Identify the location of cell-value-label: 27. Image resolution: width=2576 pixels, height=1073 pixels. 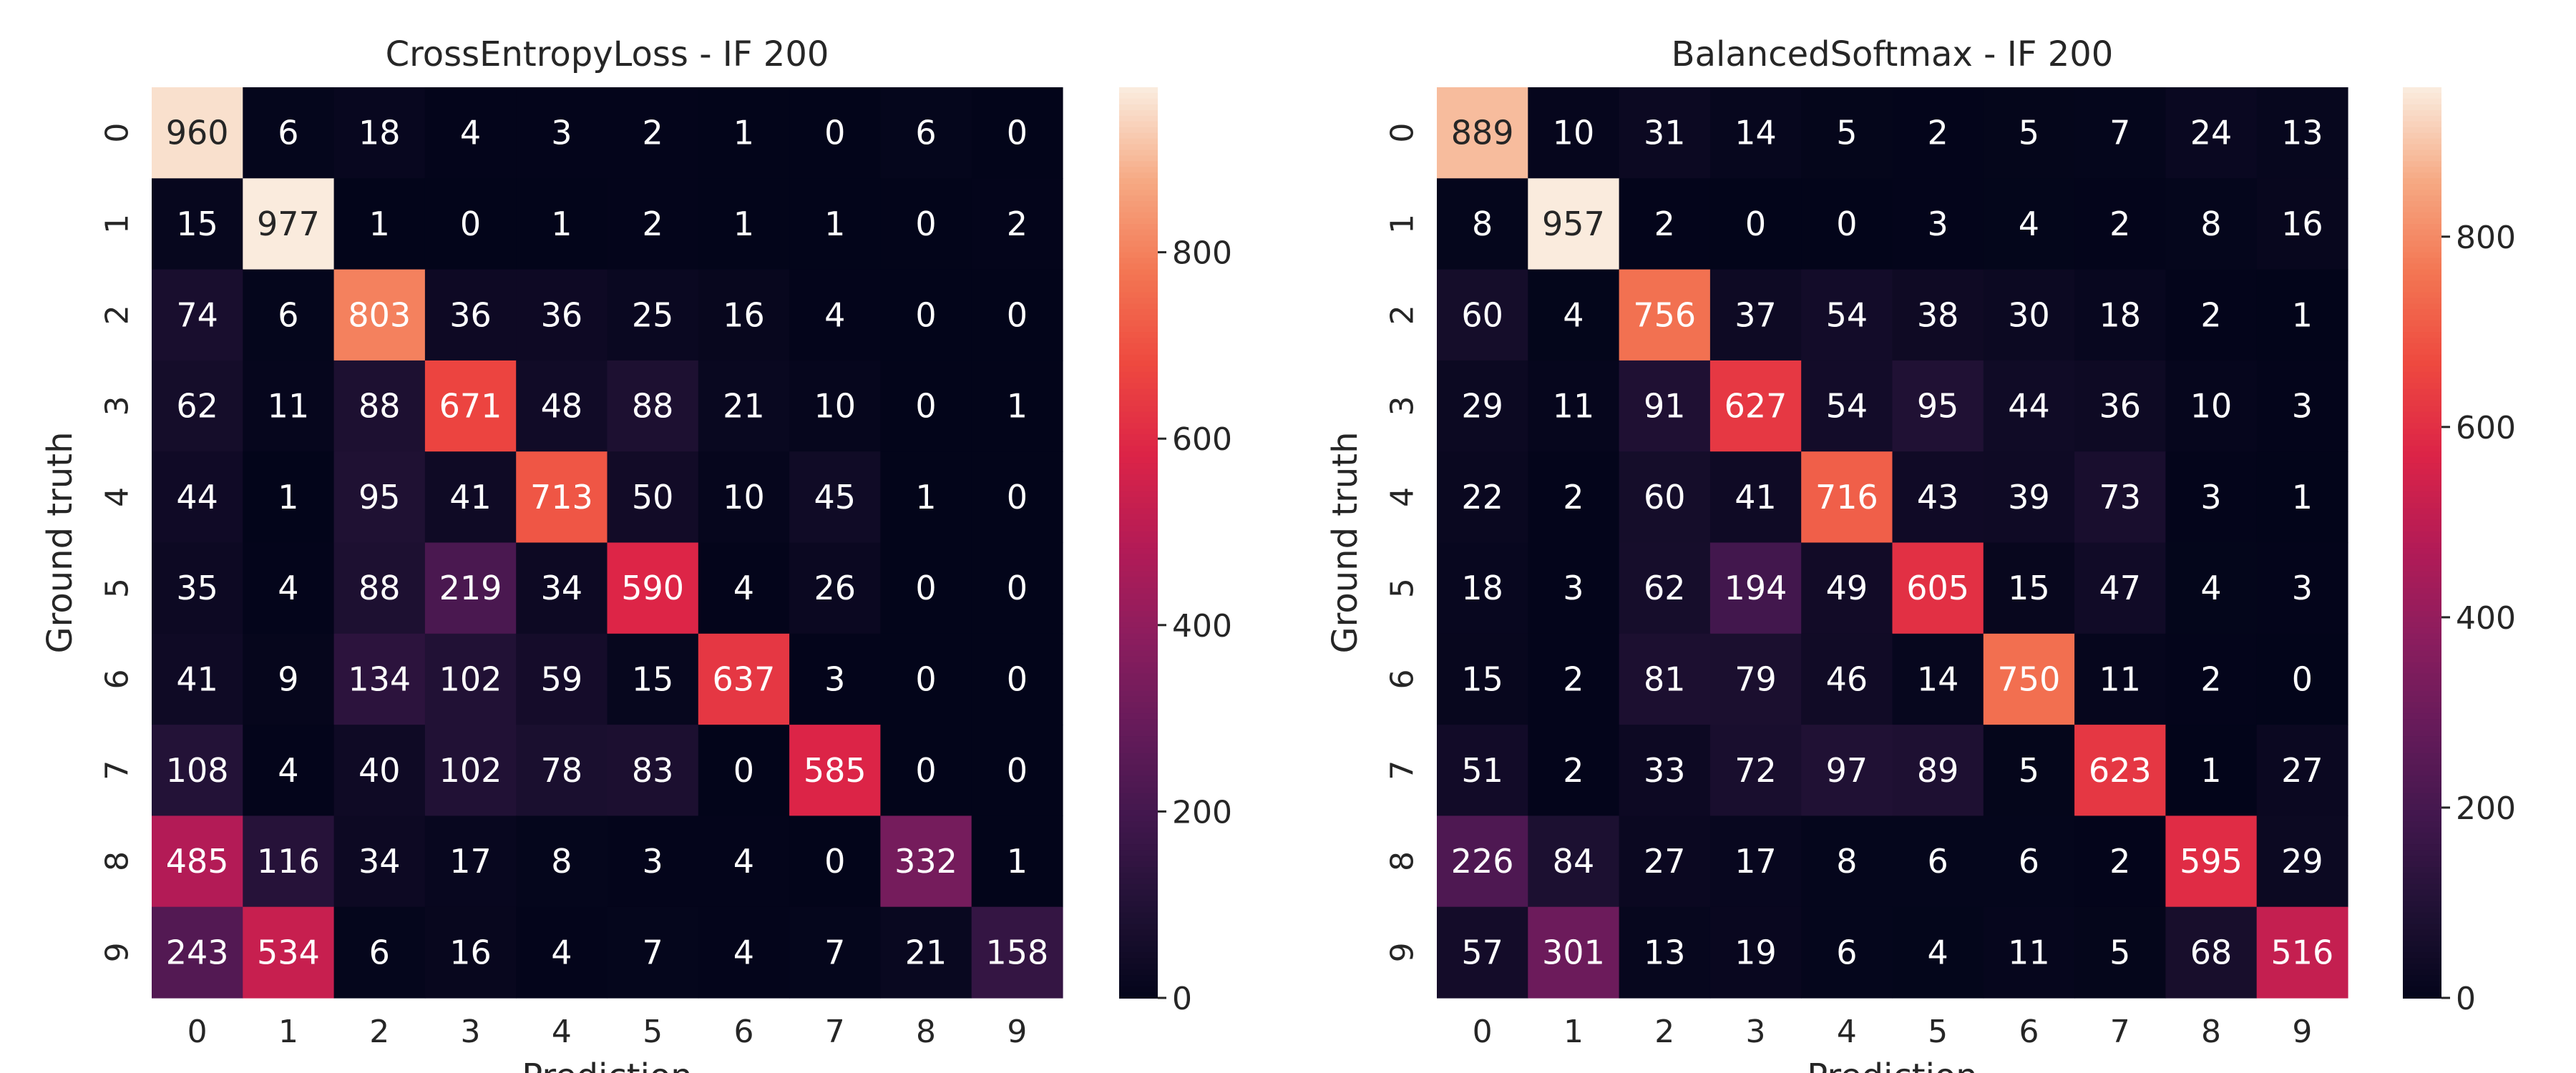
(1665, 862).